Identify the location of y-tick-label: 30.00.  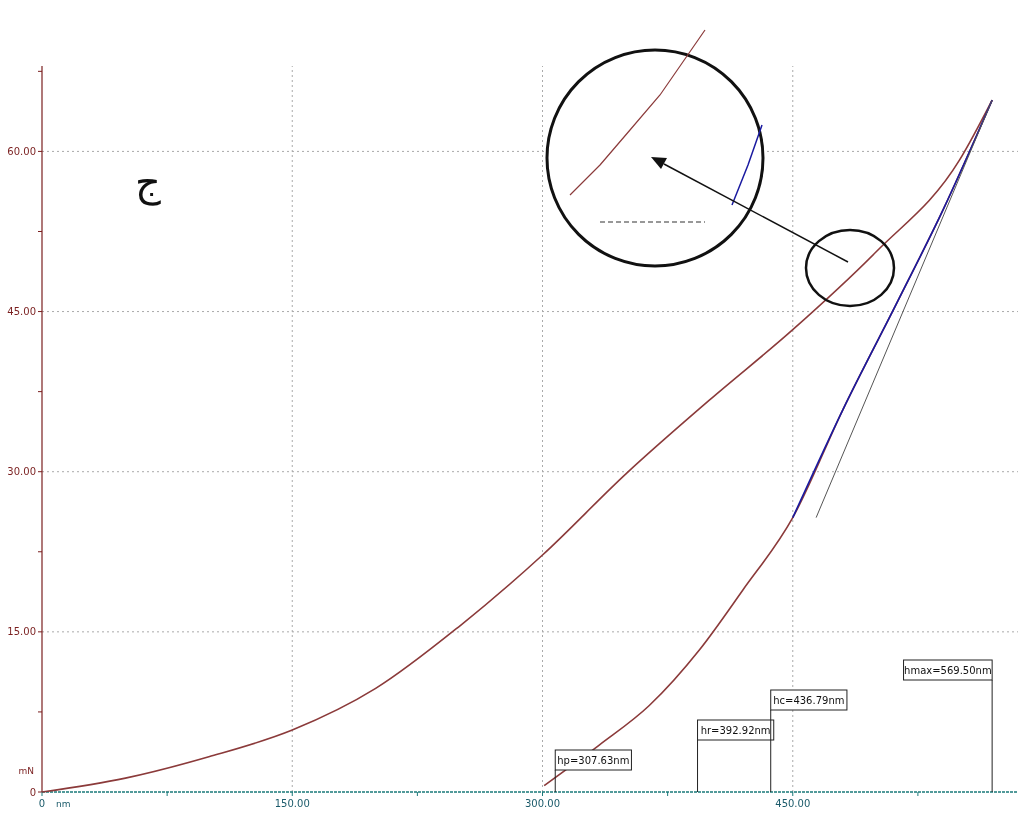
(21, 472).